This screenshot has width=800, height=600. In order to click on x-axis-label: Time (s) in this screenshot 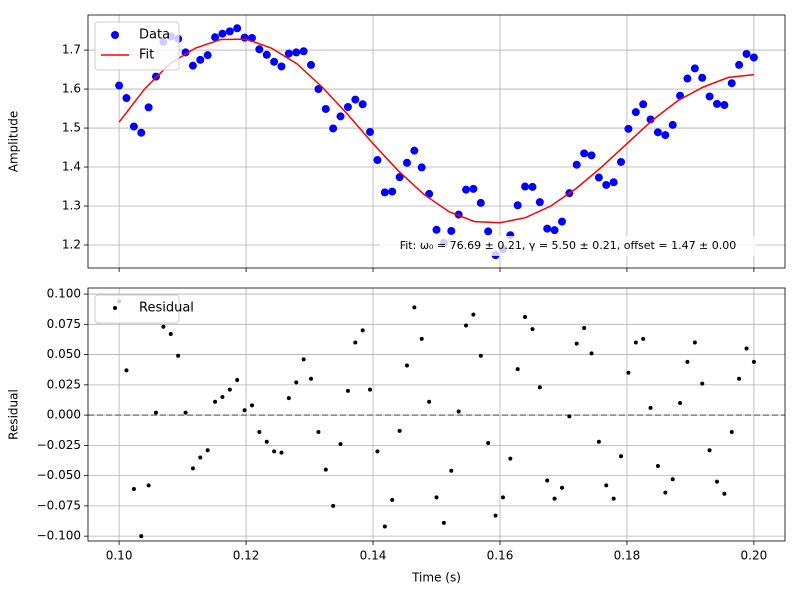, I will do `click(436, 578)`.